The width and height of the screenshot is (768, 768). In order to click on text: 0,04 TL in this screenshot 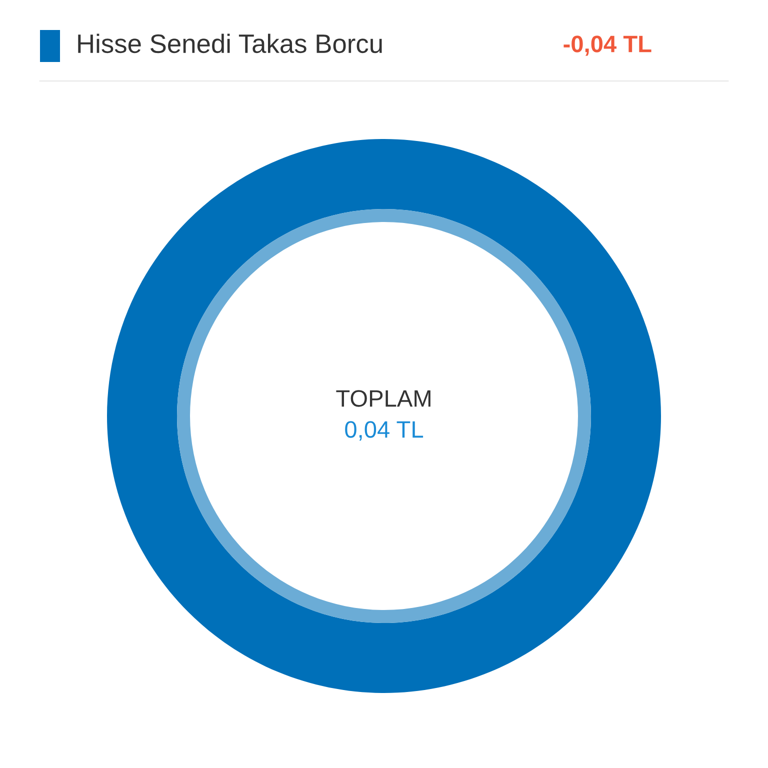, I will do `click(384, 431)`.